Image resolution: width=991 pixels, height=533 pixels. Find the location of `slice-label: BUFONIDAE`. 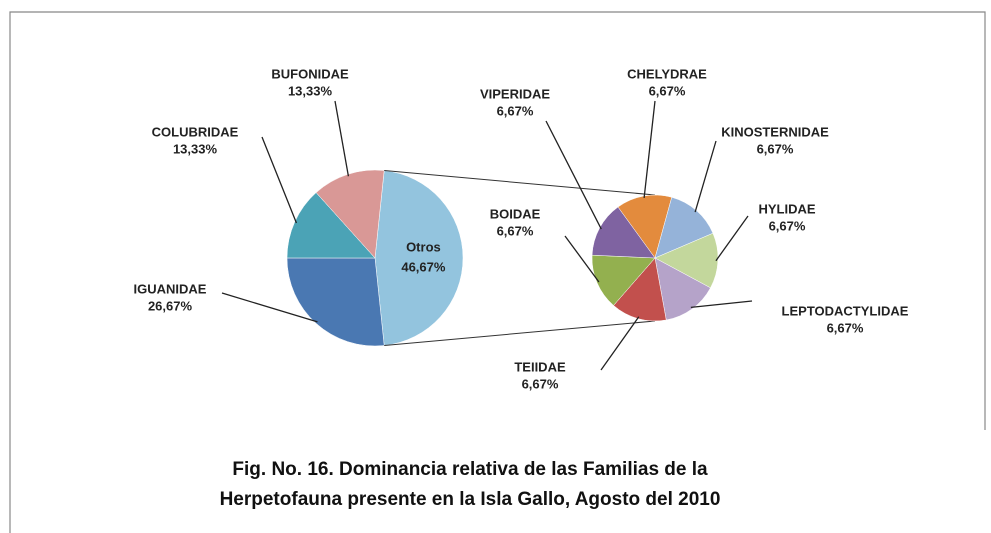

slice-label: BUFONIDAE is located at coordinates (310, 73).